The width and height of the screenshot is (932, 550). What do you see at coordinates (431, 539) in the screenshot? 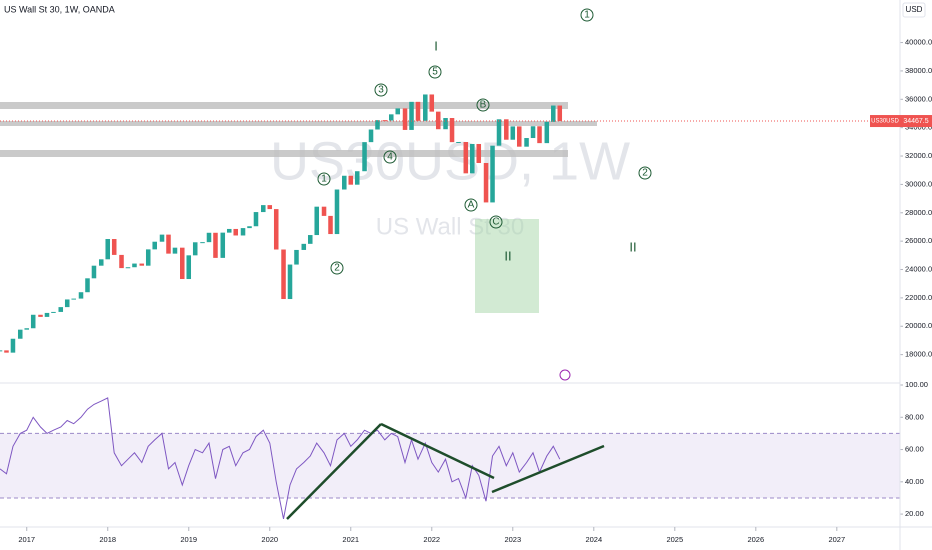
I see `x-tick-label: 2022` at bounding box center [431, 539].